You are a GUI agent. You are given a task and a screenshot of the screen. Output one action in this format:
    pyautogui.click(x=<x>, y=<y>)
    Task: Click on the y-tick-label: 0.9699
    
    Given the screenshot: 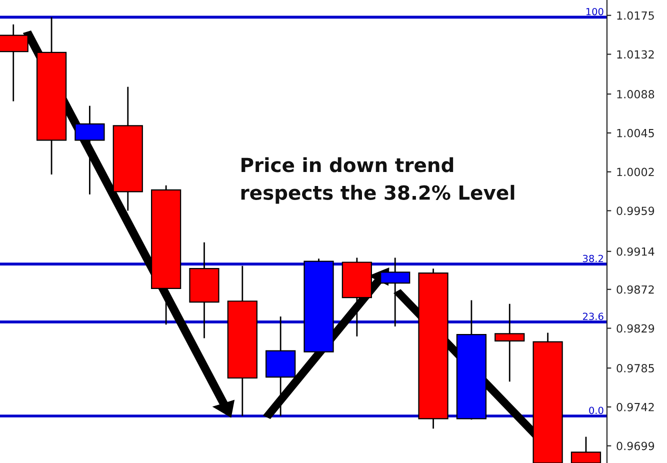 What is the action you would take?
    pyautogui.click(x=635, y=446)
    